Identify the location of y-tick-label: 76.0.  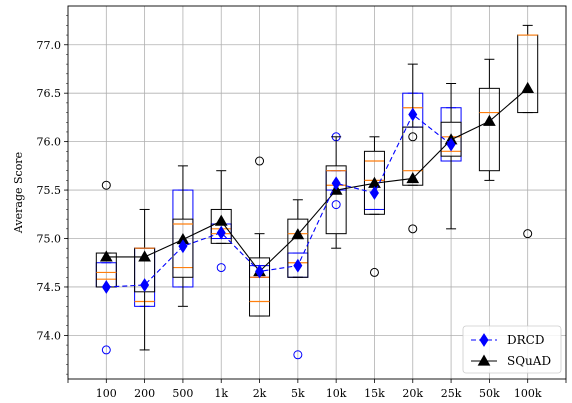
(49, 142).